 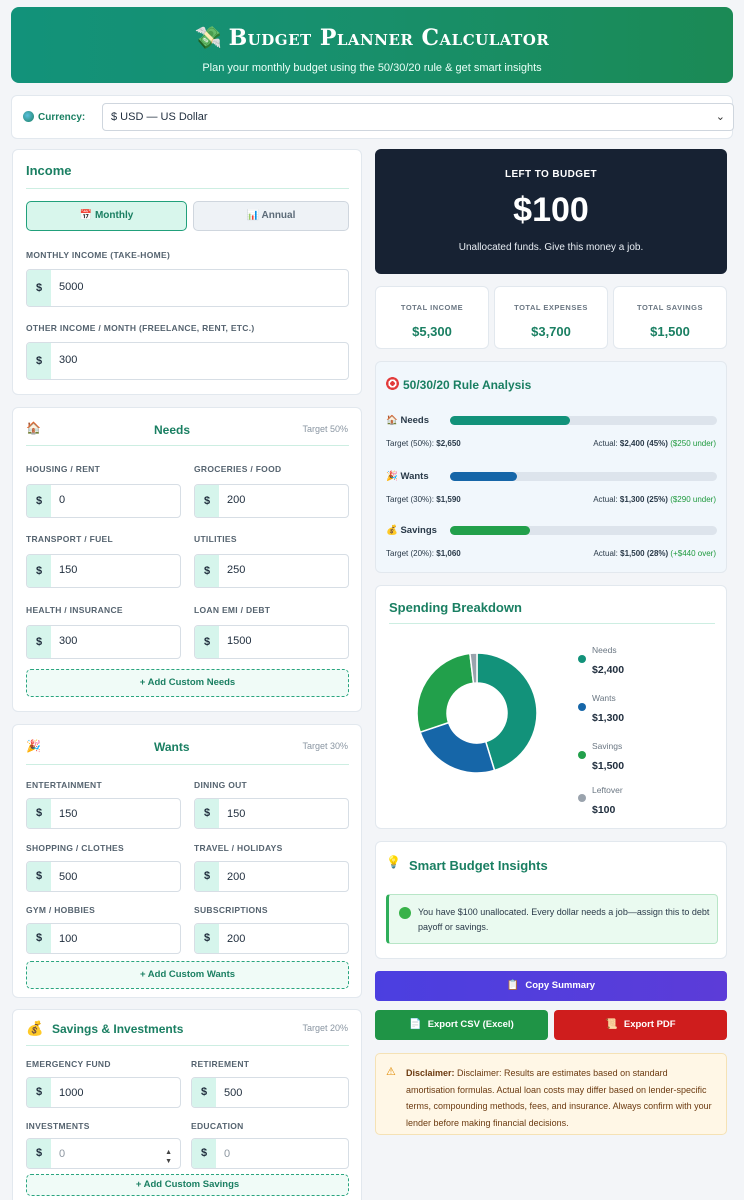 What do you see at coordinates (393, 420) in the screenshot?
I see `house-icon: 🏠` at bounding box center [393, 420].